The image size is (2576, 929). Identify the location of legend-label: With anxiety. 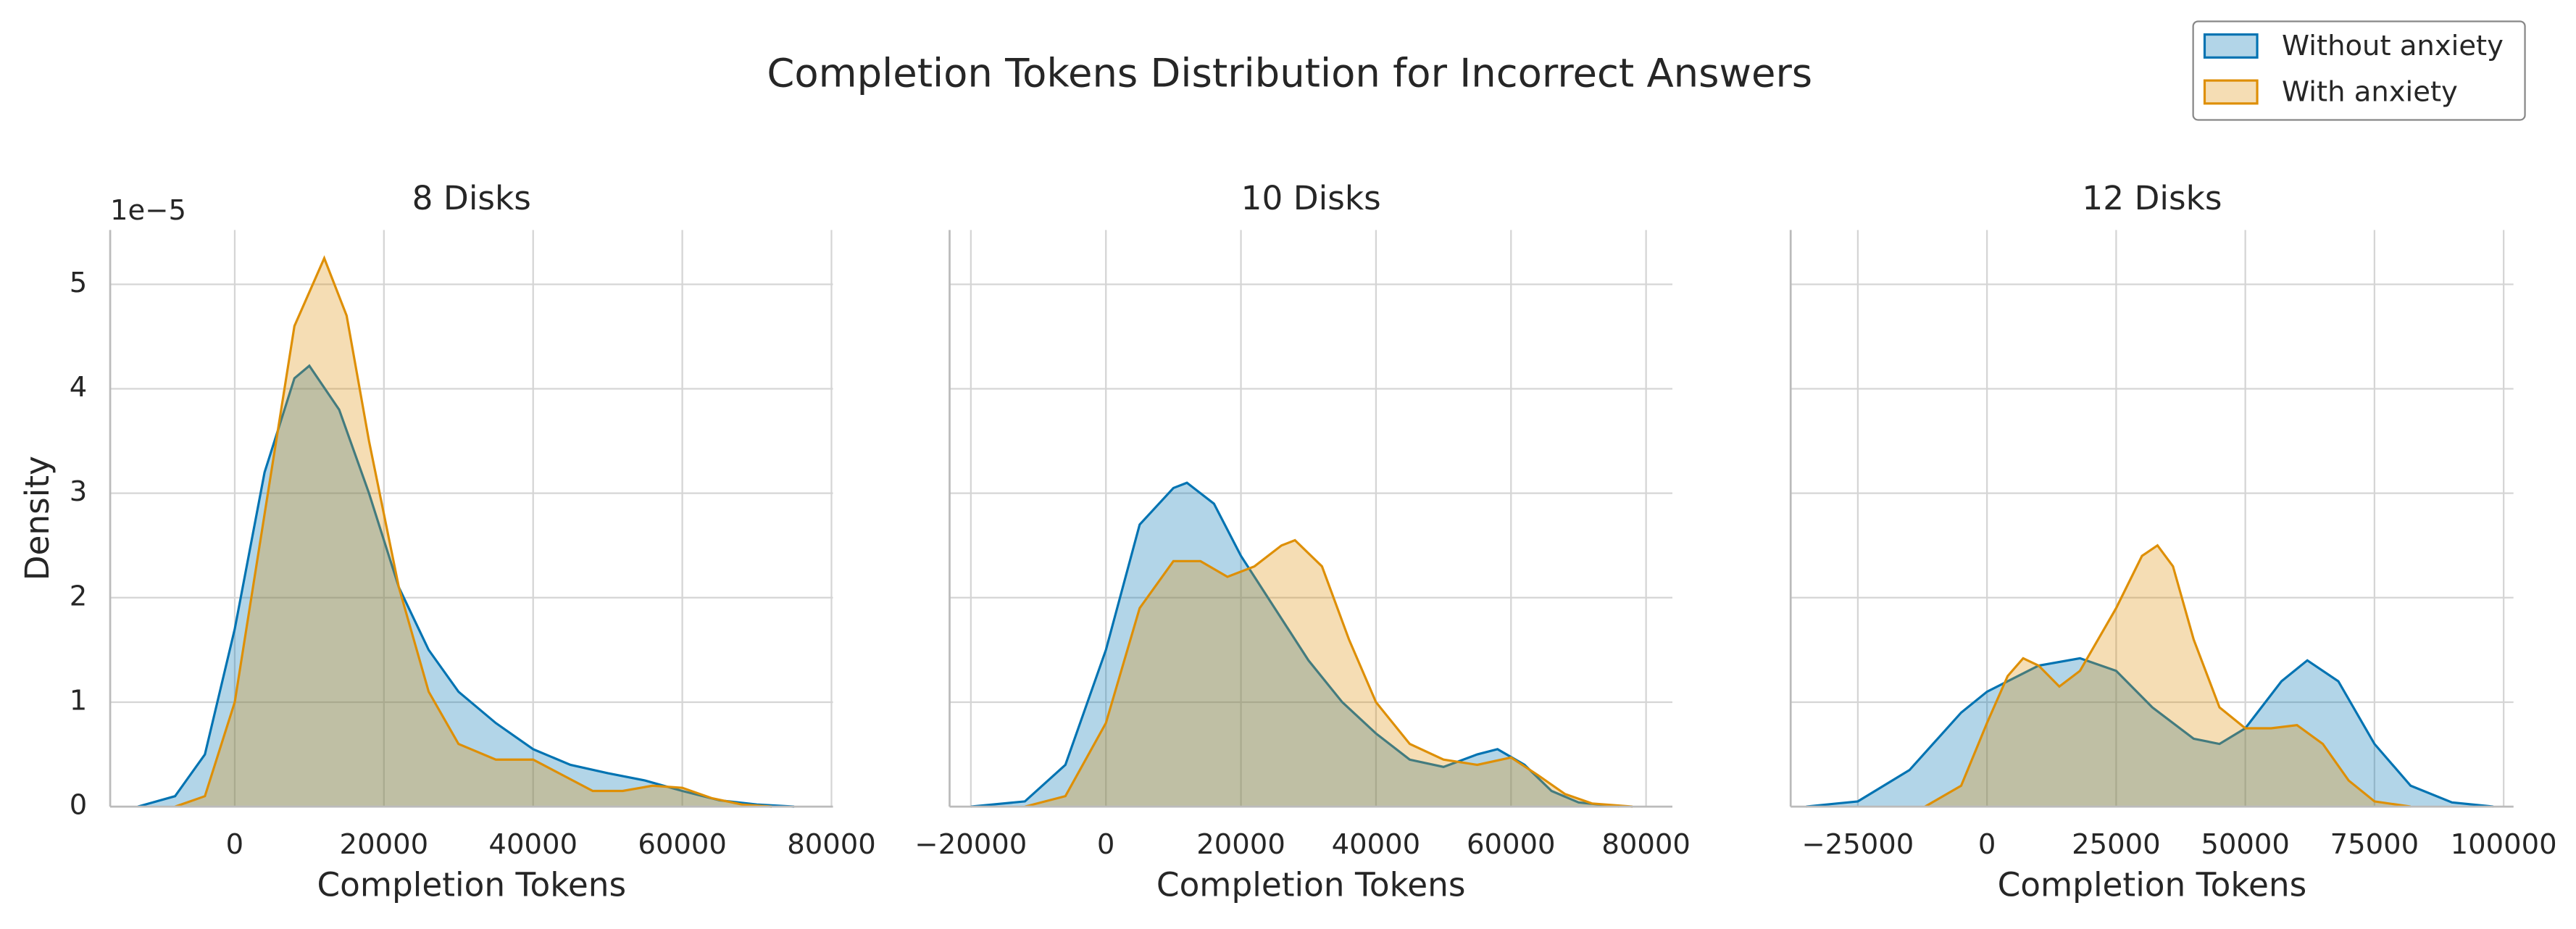
(2370, 93).